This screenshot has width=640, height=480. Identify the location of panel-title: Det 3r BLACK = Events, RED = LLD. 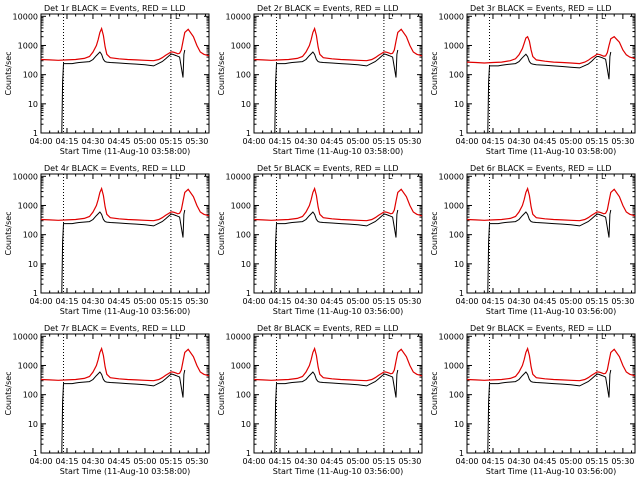
(541, 8).